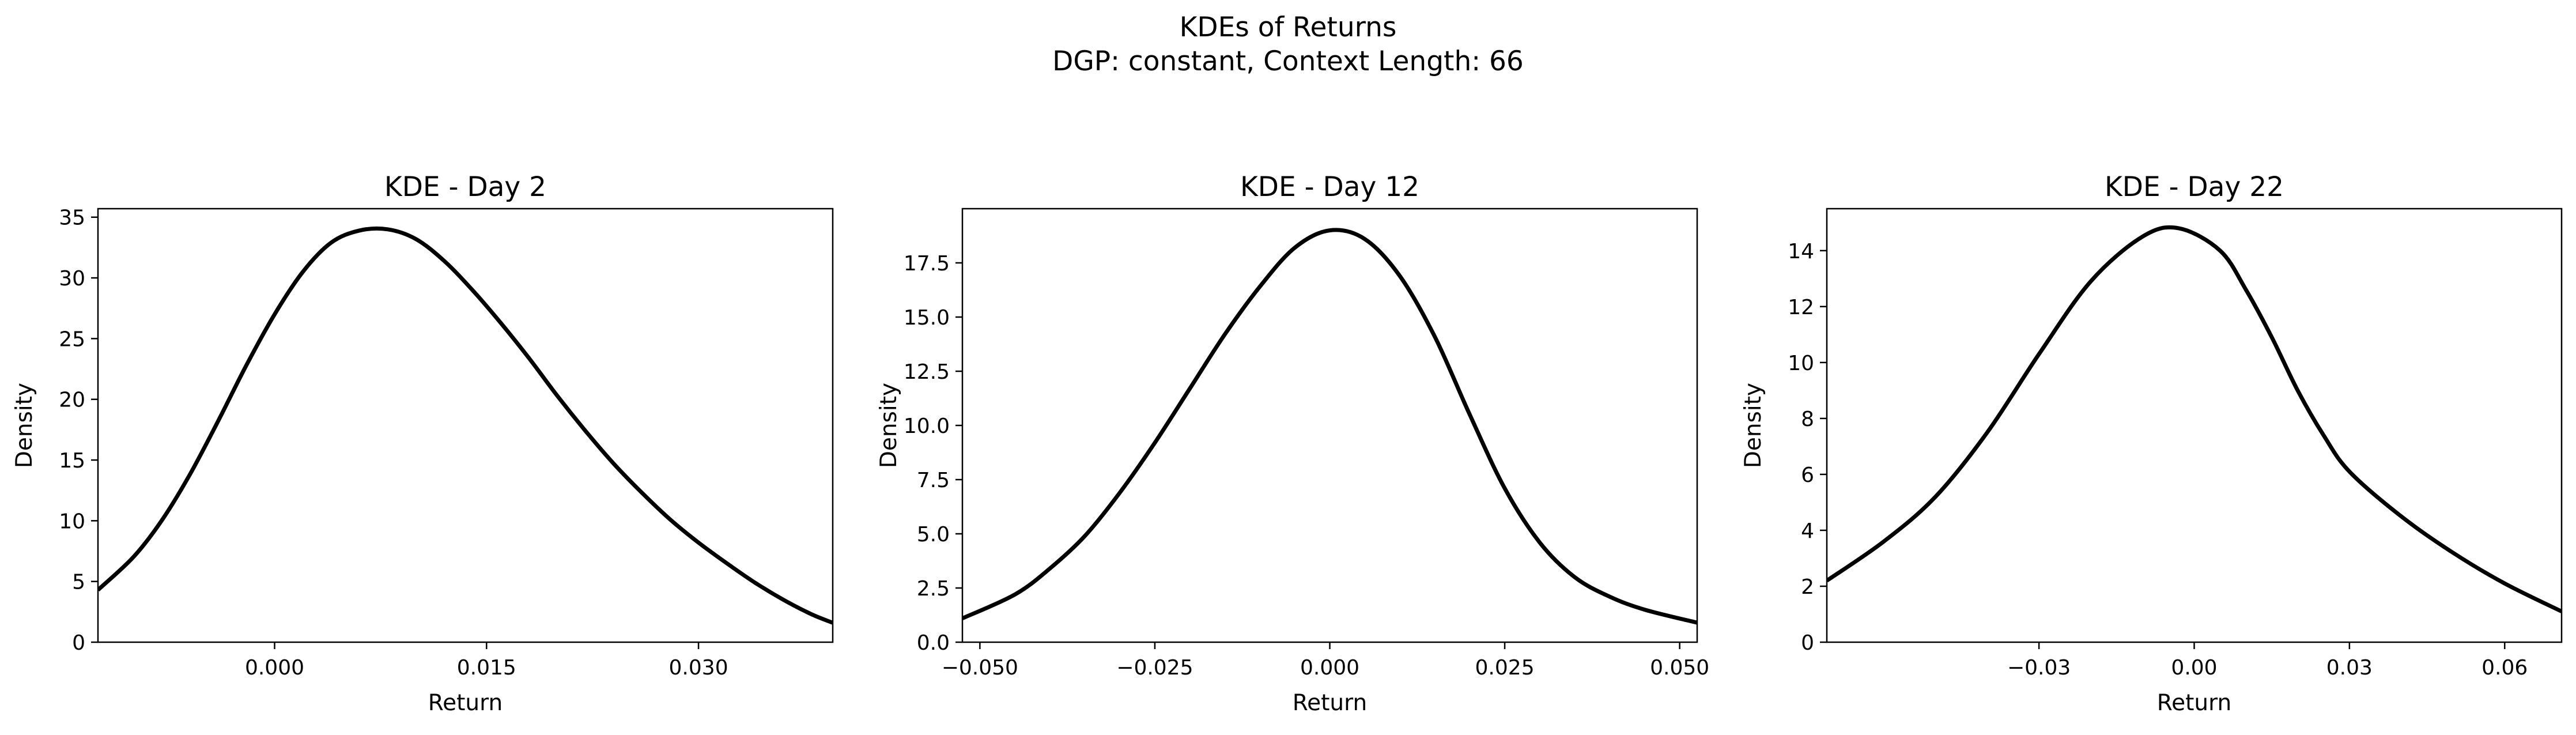 This screenshot has height=735, width=2576. Describe the element at coordinates (78, 582) in the screenshot. I see `y-tick-label: 5` at that location.